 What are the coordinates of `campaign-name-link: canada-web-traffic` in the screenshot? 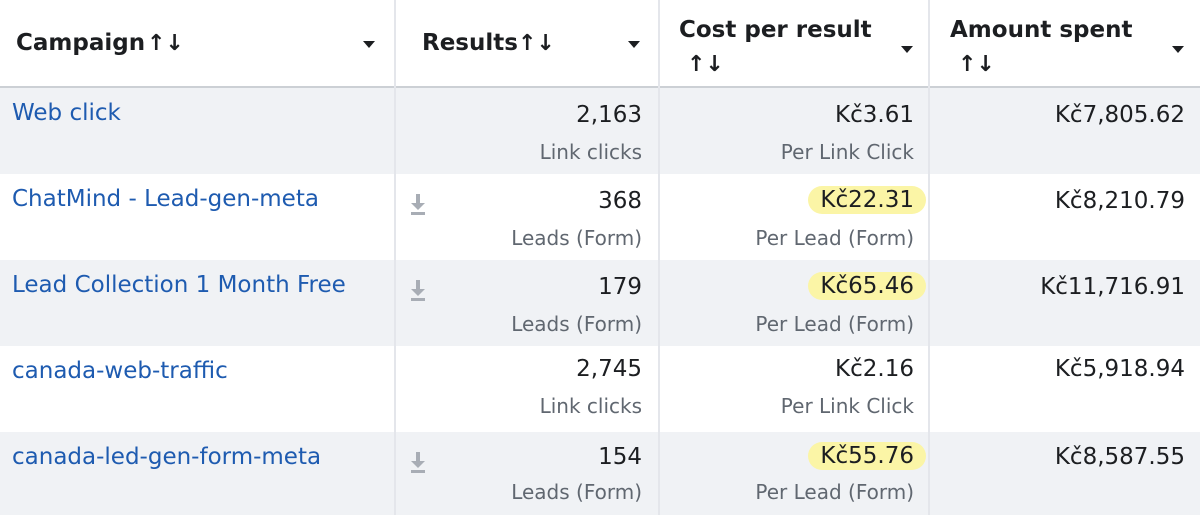 It's located at (120, 371).